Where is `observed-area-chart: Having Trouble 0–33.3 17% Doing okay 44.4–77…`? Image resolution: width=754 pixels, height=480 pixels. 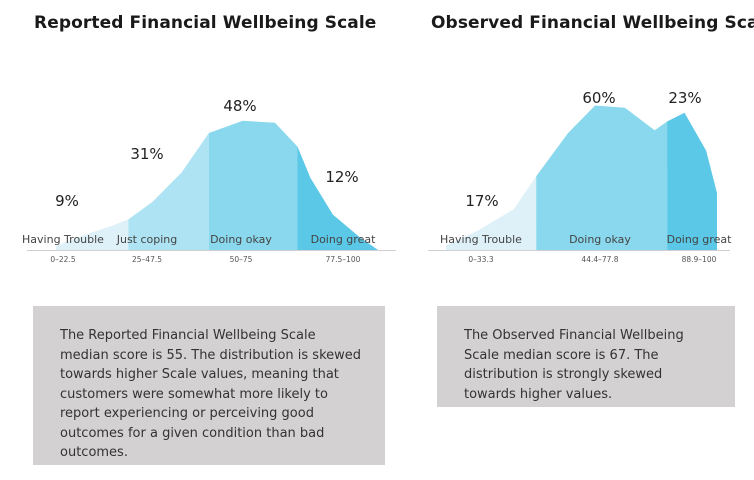 observed-area-chart: Having Trouble 0–33.3 17% Doing okay 44.4–77… is located at coordinates (580, 176).